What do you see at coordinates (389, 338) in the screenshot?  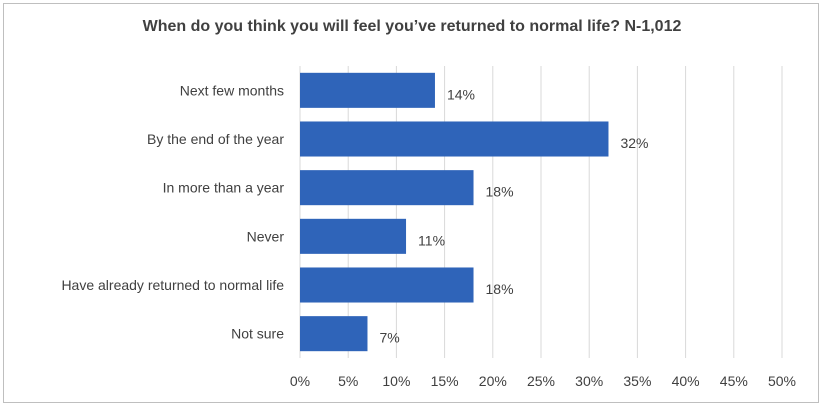 I see `data-label: 7%` at bounding box center [389, 338].